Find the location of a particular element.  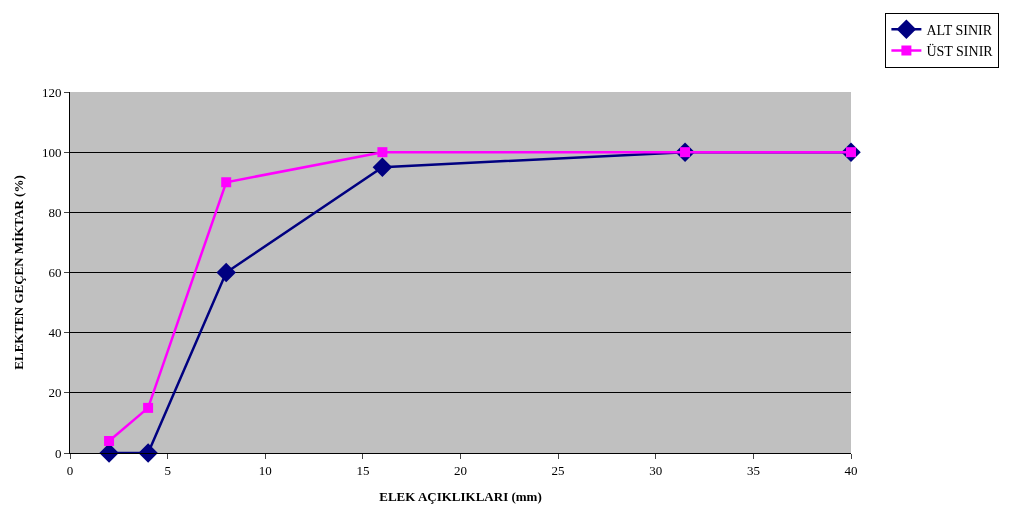

y-tick-label: 80 is located at coordinates (55, 212).